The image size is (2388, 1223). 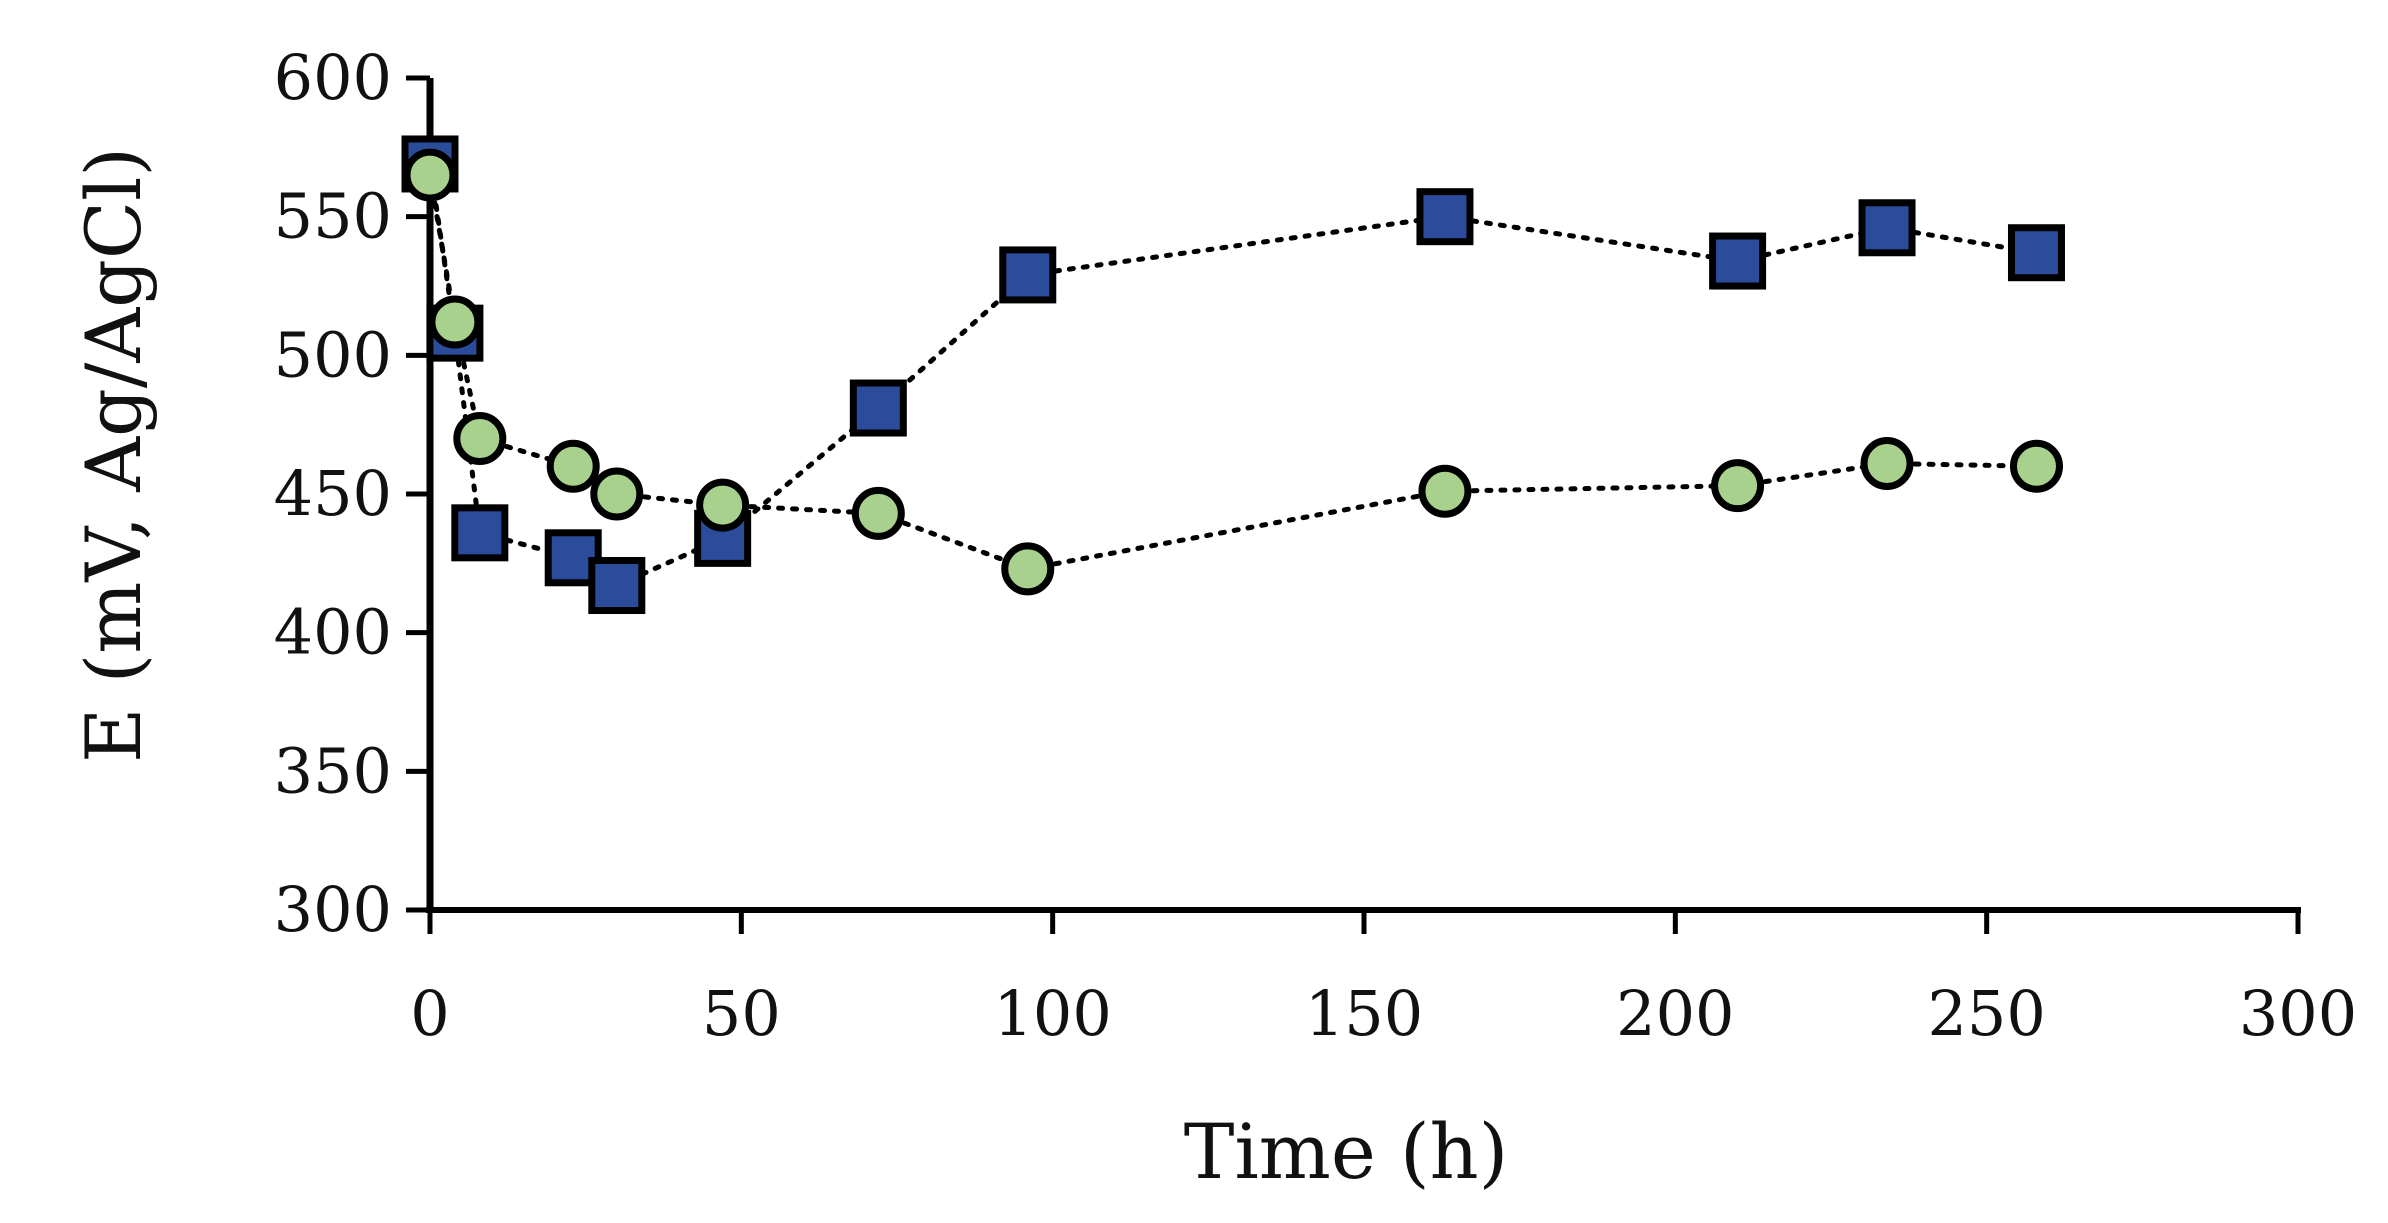 What do you see at coordinates (741, 1013) in the screenshot?
I see `x-tick-label: 50` at bounding box center [741, 1013].